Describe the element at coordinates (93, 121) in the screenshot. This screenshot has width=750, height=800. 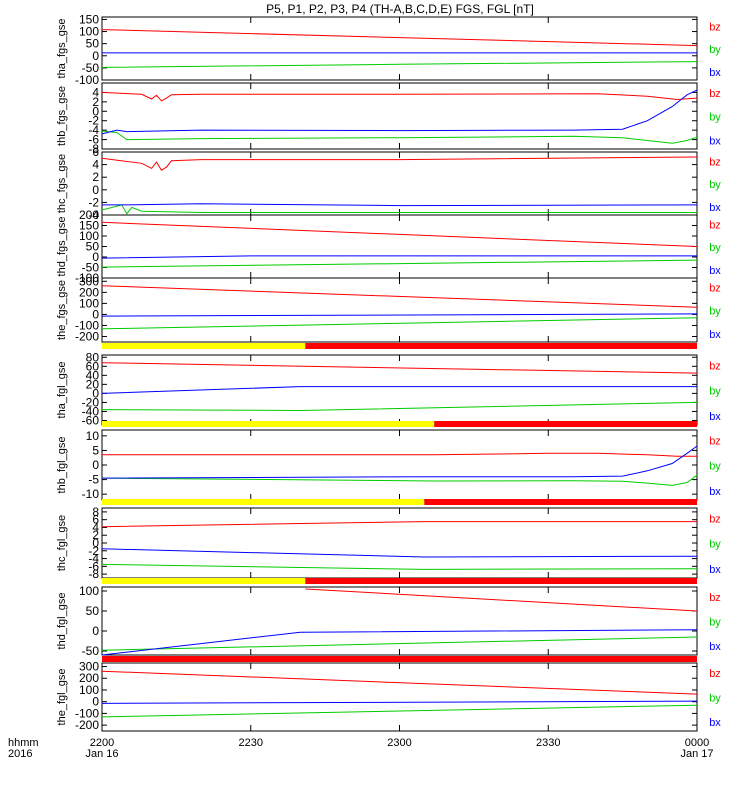
I see `y-tick-label: -2` at that location.